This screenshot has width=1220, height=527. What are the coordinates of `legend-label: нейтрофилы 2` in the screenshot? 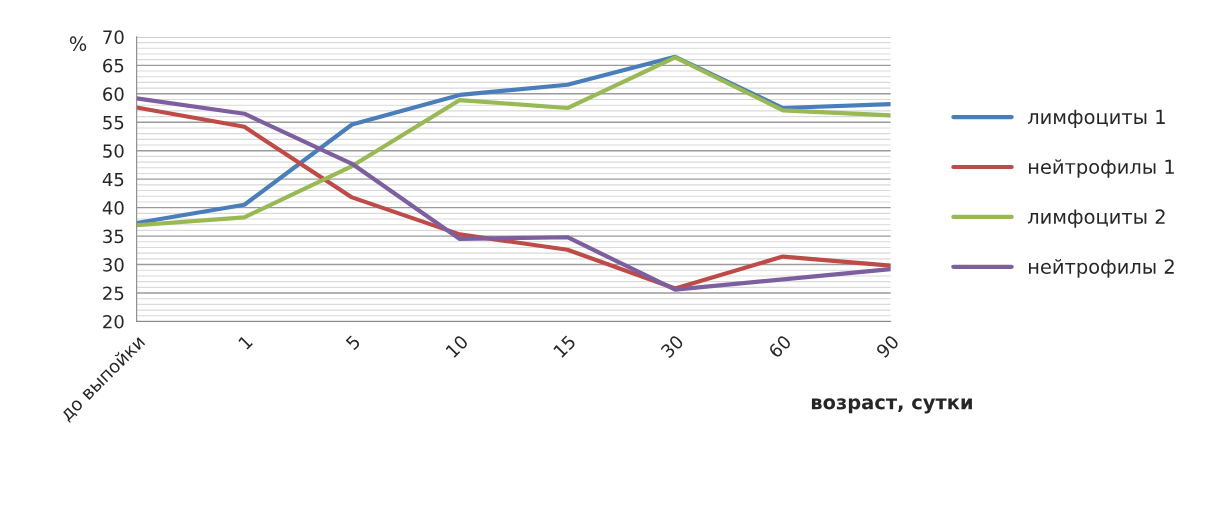 It's located at (1101, 268).